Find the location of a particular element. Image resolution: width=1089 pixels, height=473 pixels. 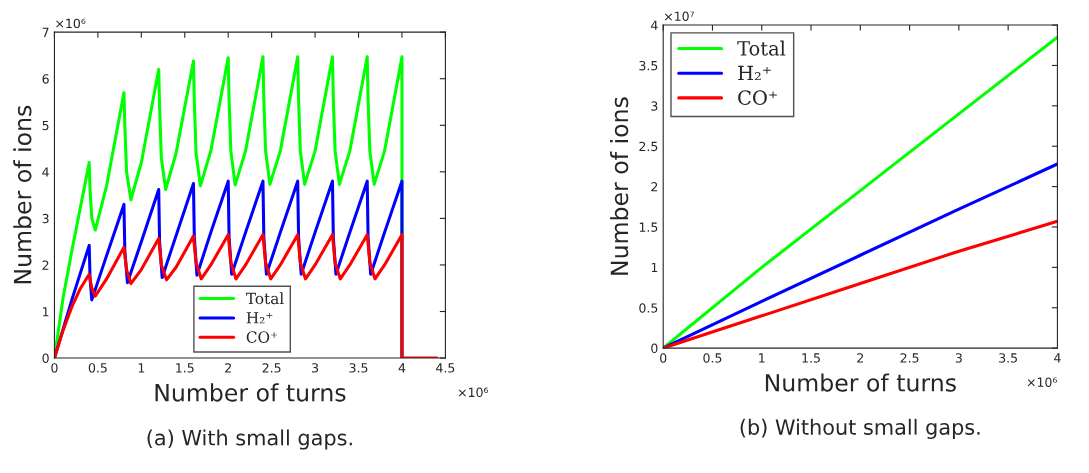

y-tick-label: 1.5 is located at coordinates (648, 227).